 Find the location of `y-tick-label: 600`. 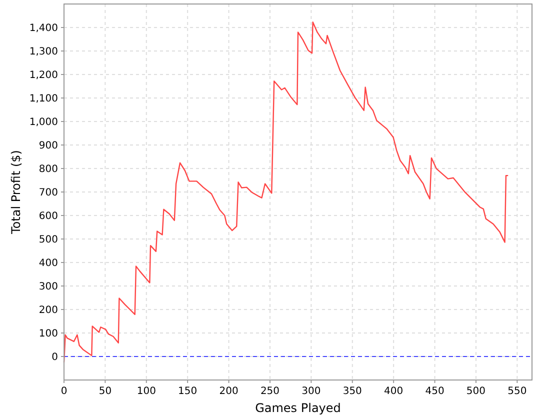

y-tick-label: 600 is located at coordinates (48, 216).